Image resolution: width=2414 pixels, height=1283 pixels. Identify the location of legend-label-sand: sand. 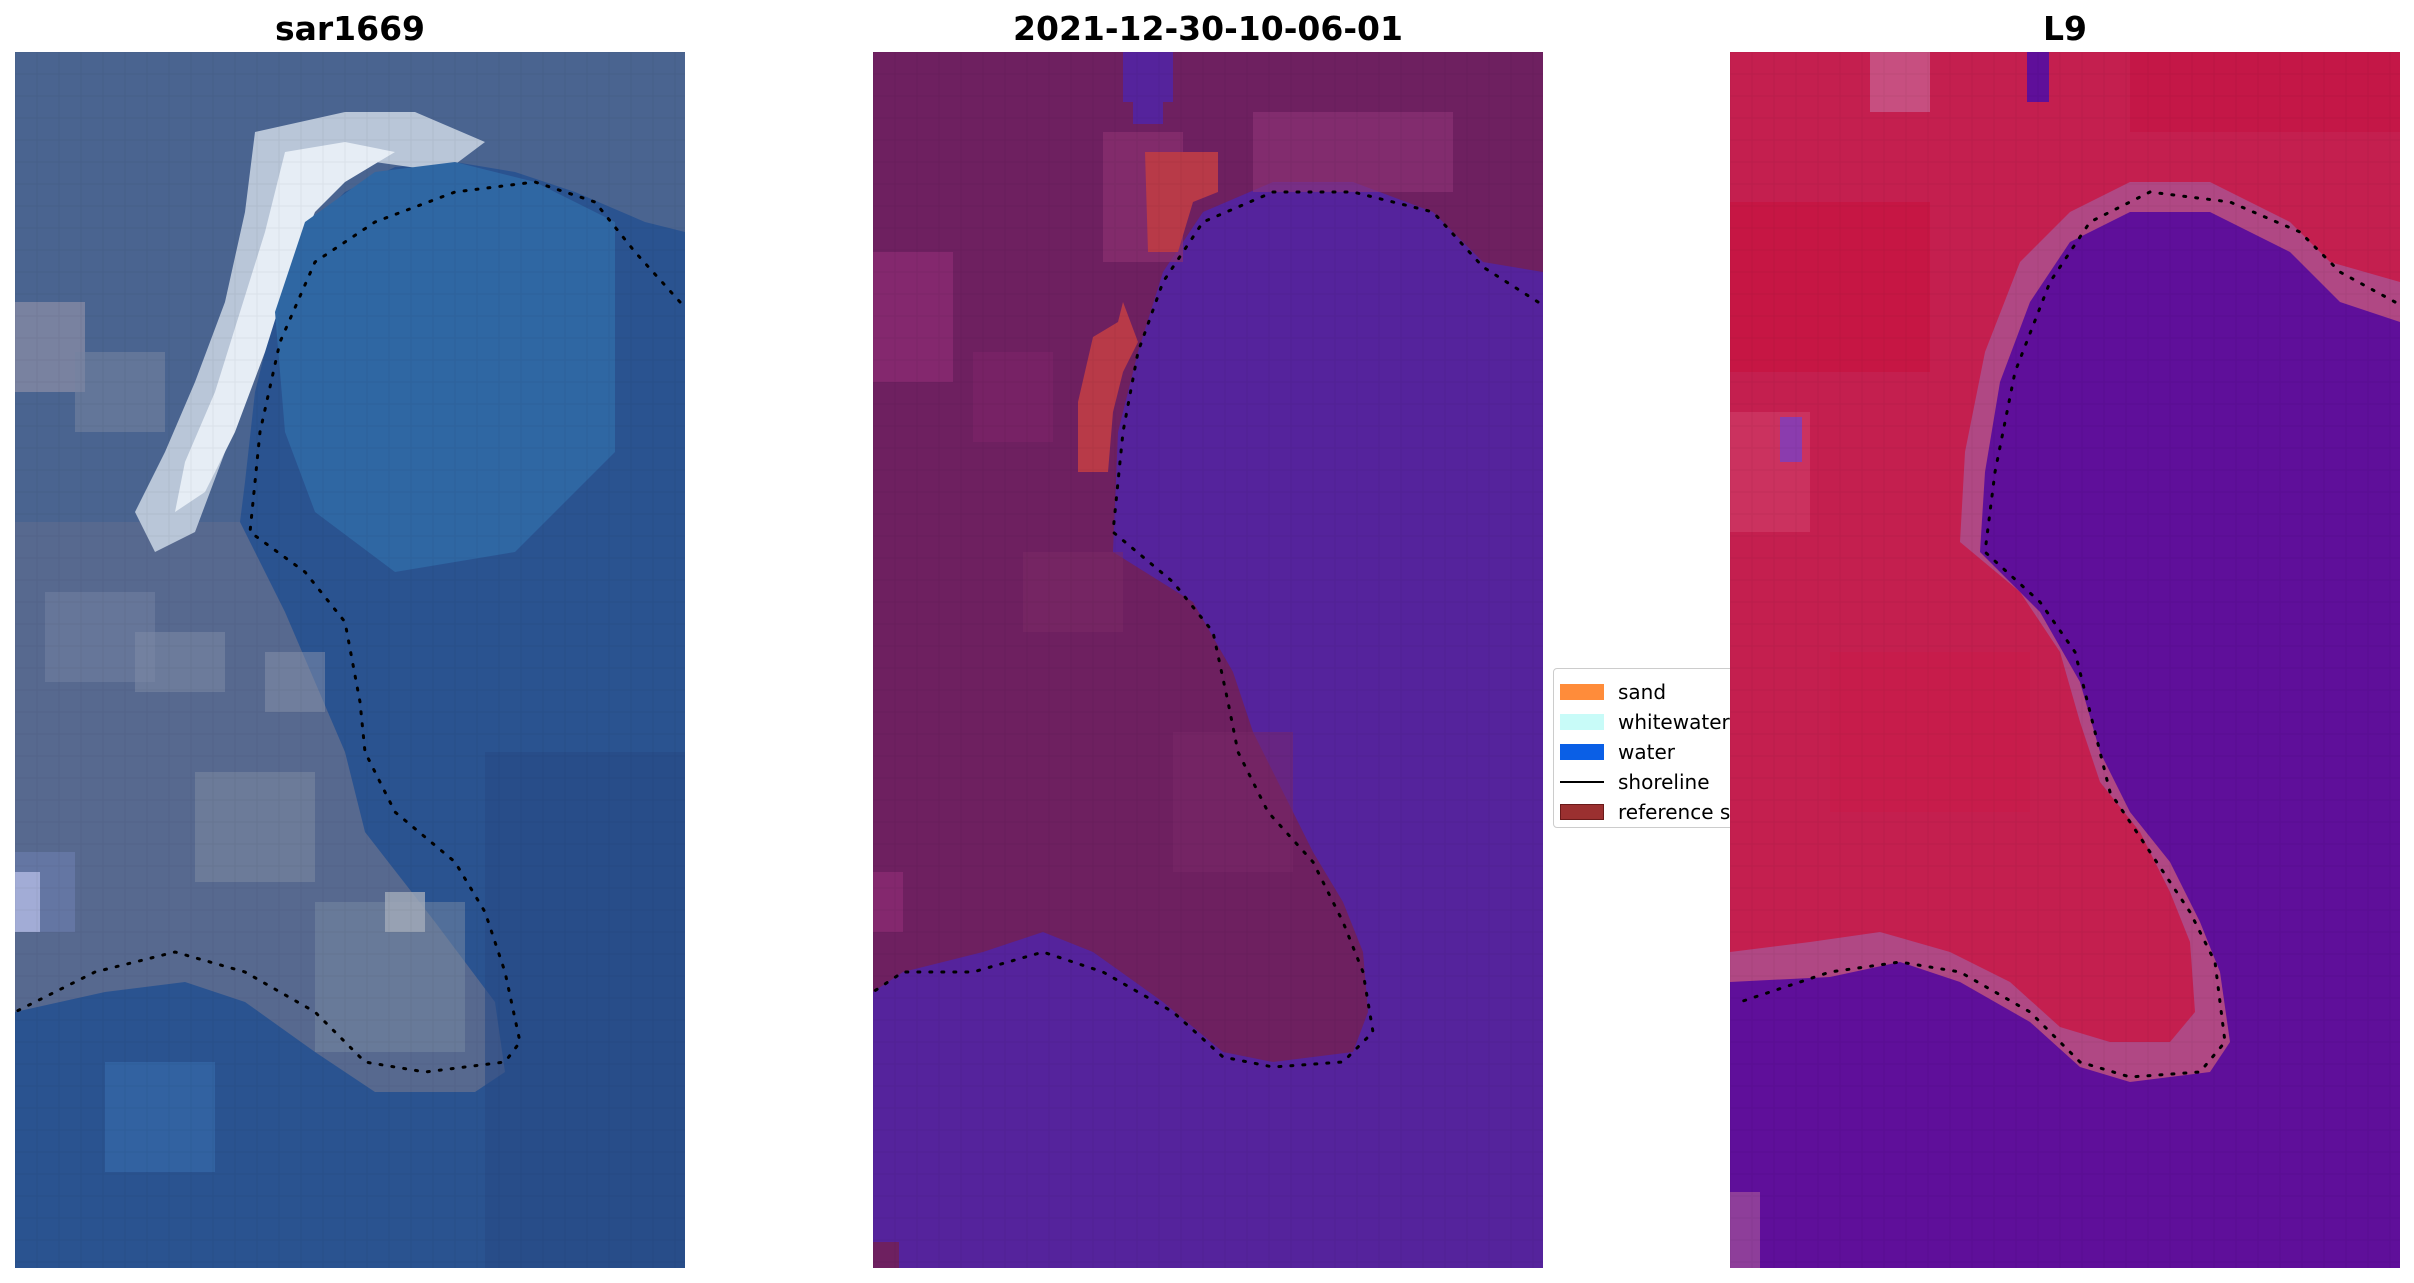
(1642, 692).